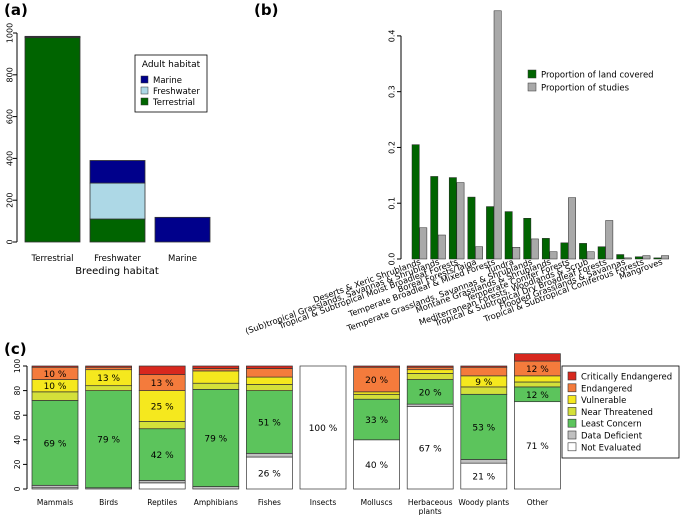 Image resolution: width=685 pixels, height=515 pixels. What do you see at coordinates (162, 406) in the screenshot?
I see `panel-c-bar-reptiles-vulnerable` at bounding box center [162, 406].